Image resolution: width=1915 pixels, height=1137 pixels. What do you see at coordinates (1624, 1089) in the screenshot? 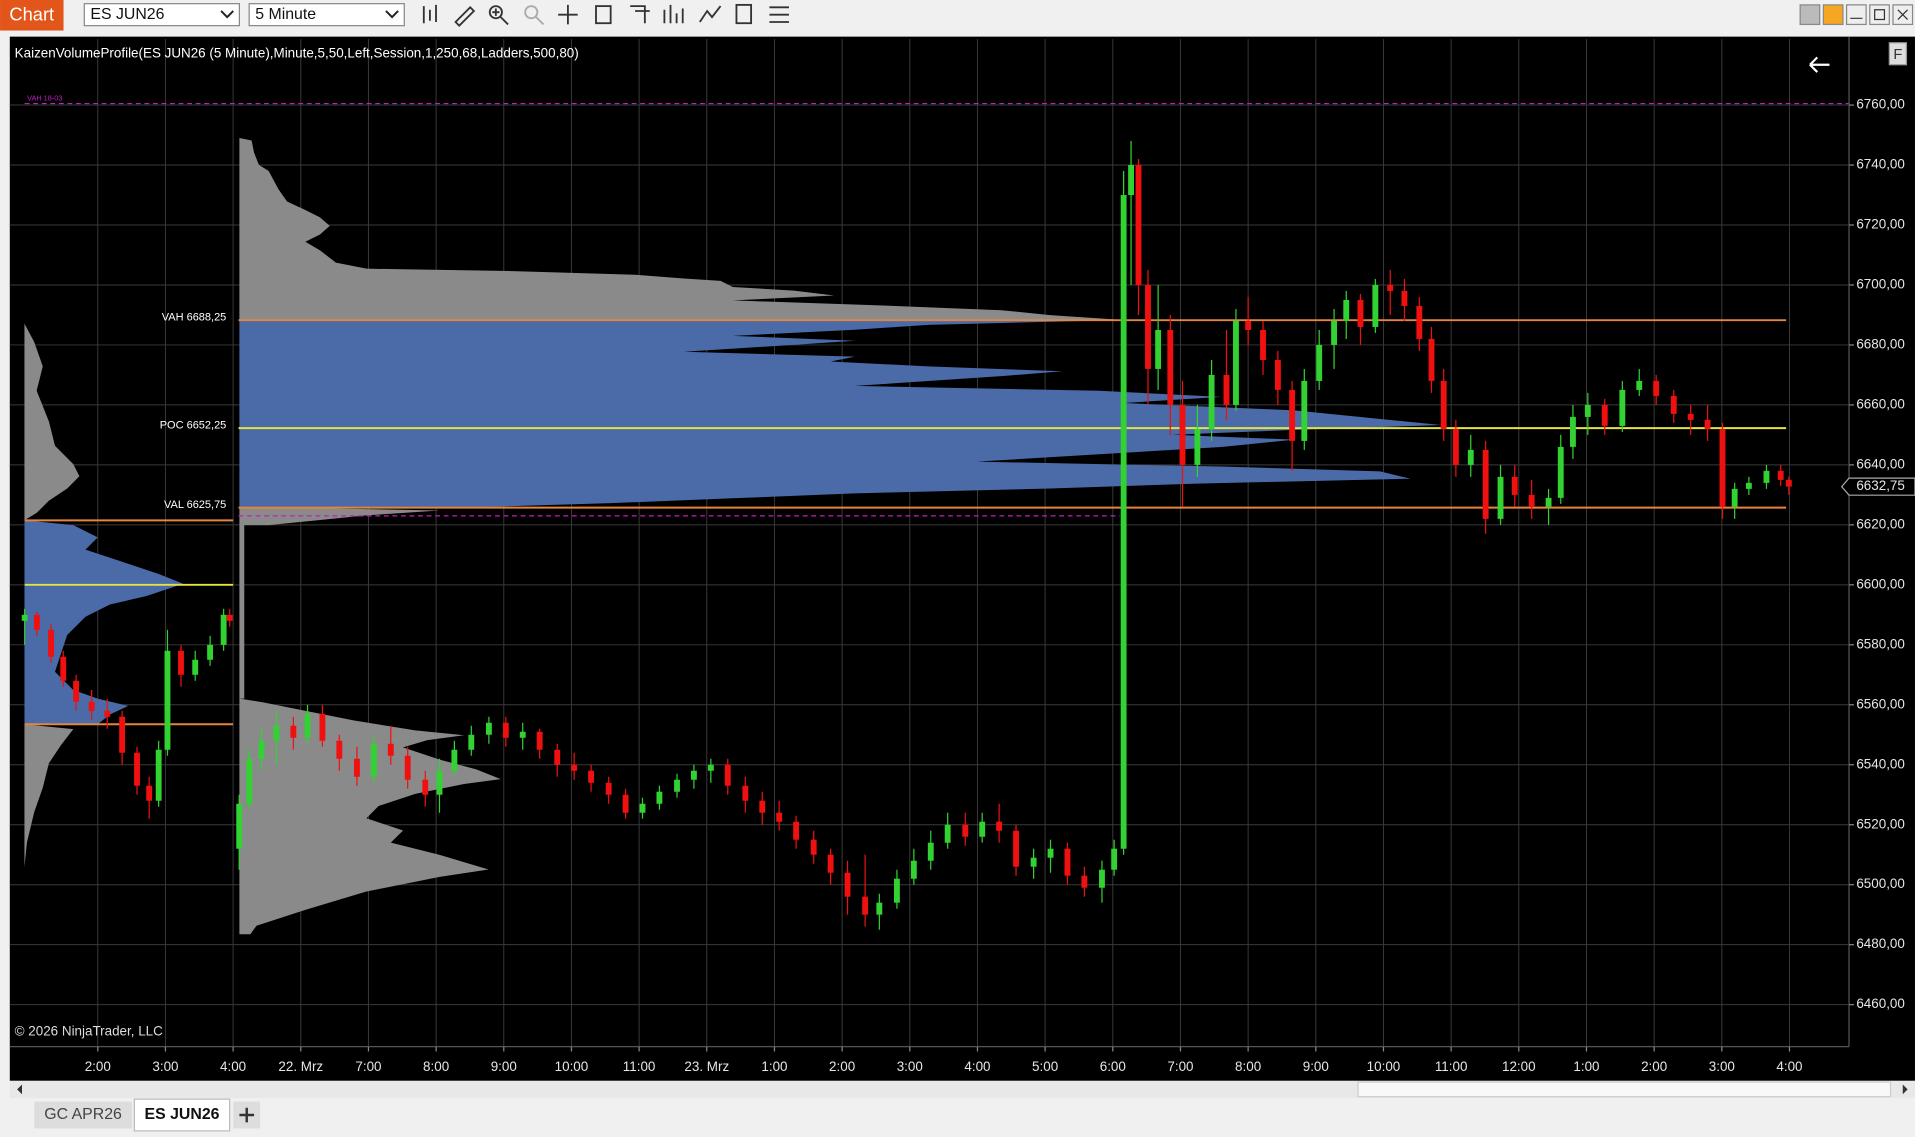
I see `scroll-thumb` at bounding box center [1624, 1089].